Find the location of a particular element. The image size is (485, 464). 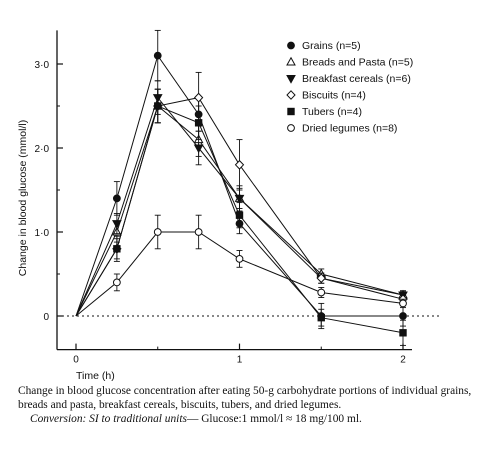

legend-item-1: Grains (n=5) is located at coordinates (324, 46).